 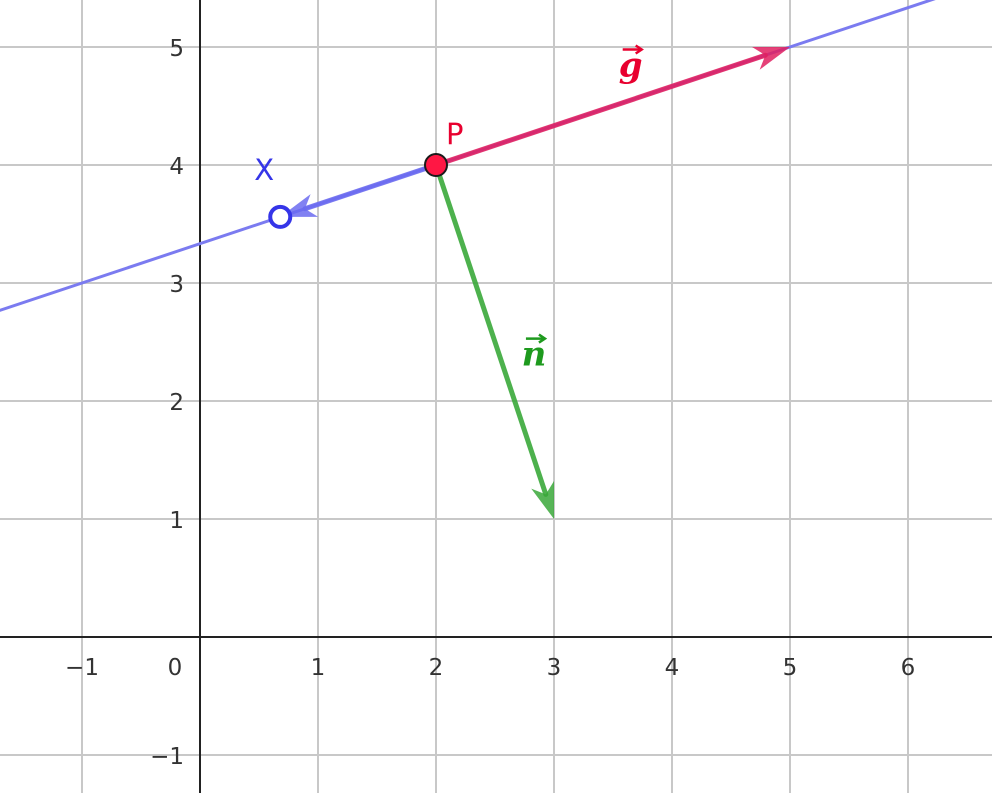 What do you see at coordinates (436, 668) in the screenshot?
I see `x-tick-label: 2` at bounding box center [436, 668].